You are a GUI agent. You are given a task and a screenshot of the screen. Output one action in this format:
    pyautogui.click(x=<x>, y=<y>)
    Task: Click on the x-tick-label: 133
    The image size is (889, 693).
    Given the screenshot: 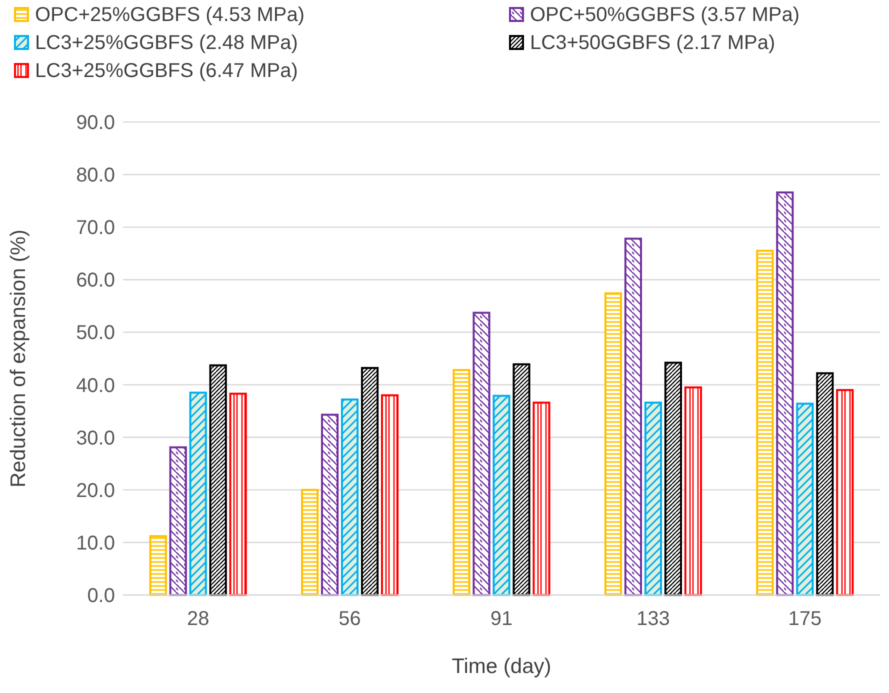 What is the action you would take?
    pyautogui.click(x=653, y=619)
    